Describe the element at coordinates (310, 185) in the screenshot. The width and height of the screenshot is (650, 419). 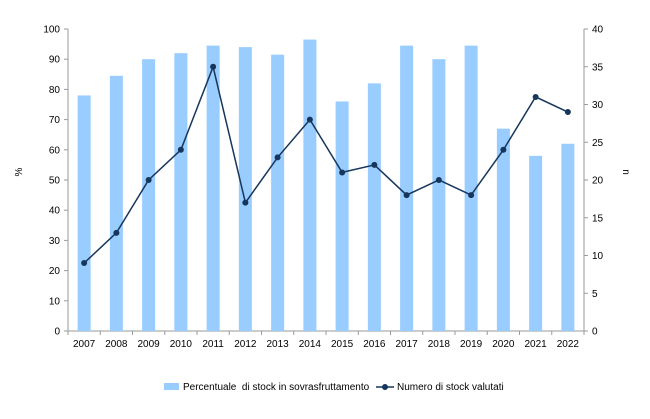
I see `bar-2014` at that location.